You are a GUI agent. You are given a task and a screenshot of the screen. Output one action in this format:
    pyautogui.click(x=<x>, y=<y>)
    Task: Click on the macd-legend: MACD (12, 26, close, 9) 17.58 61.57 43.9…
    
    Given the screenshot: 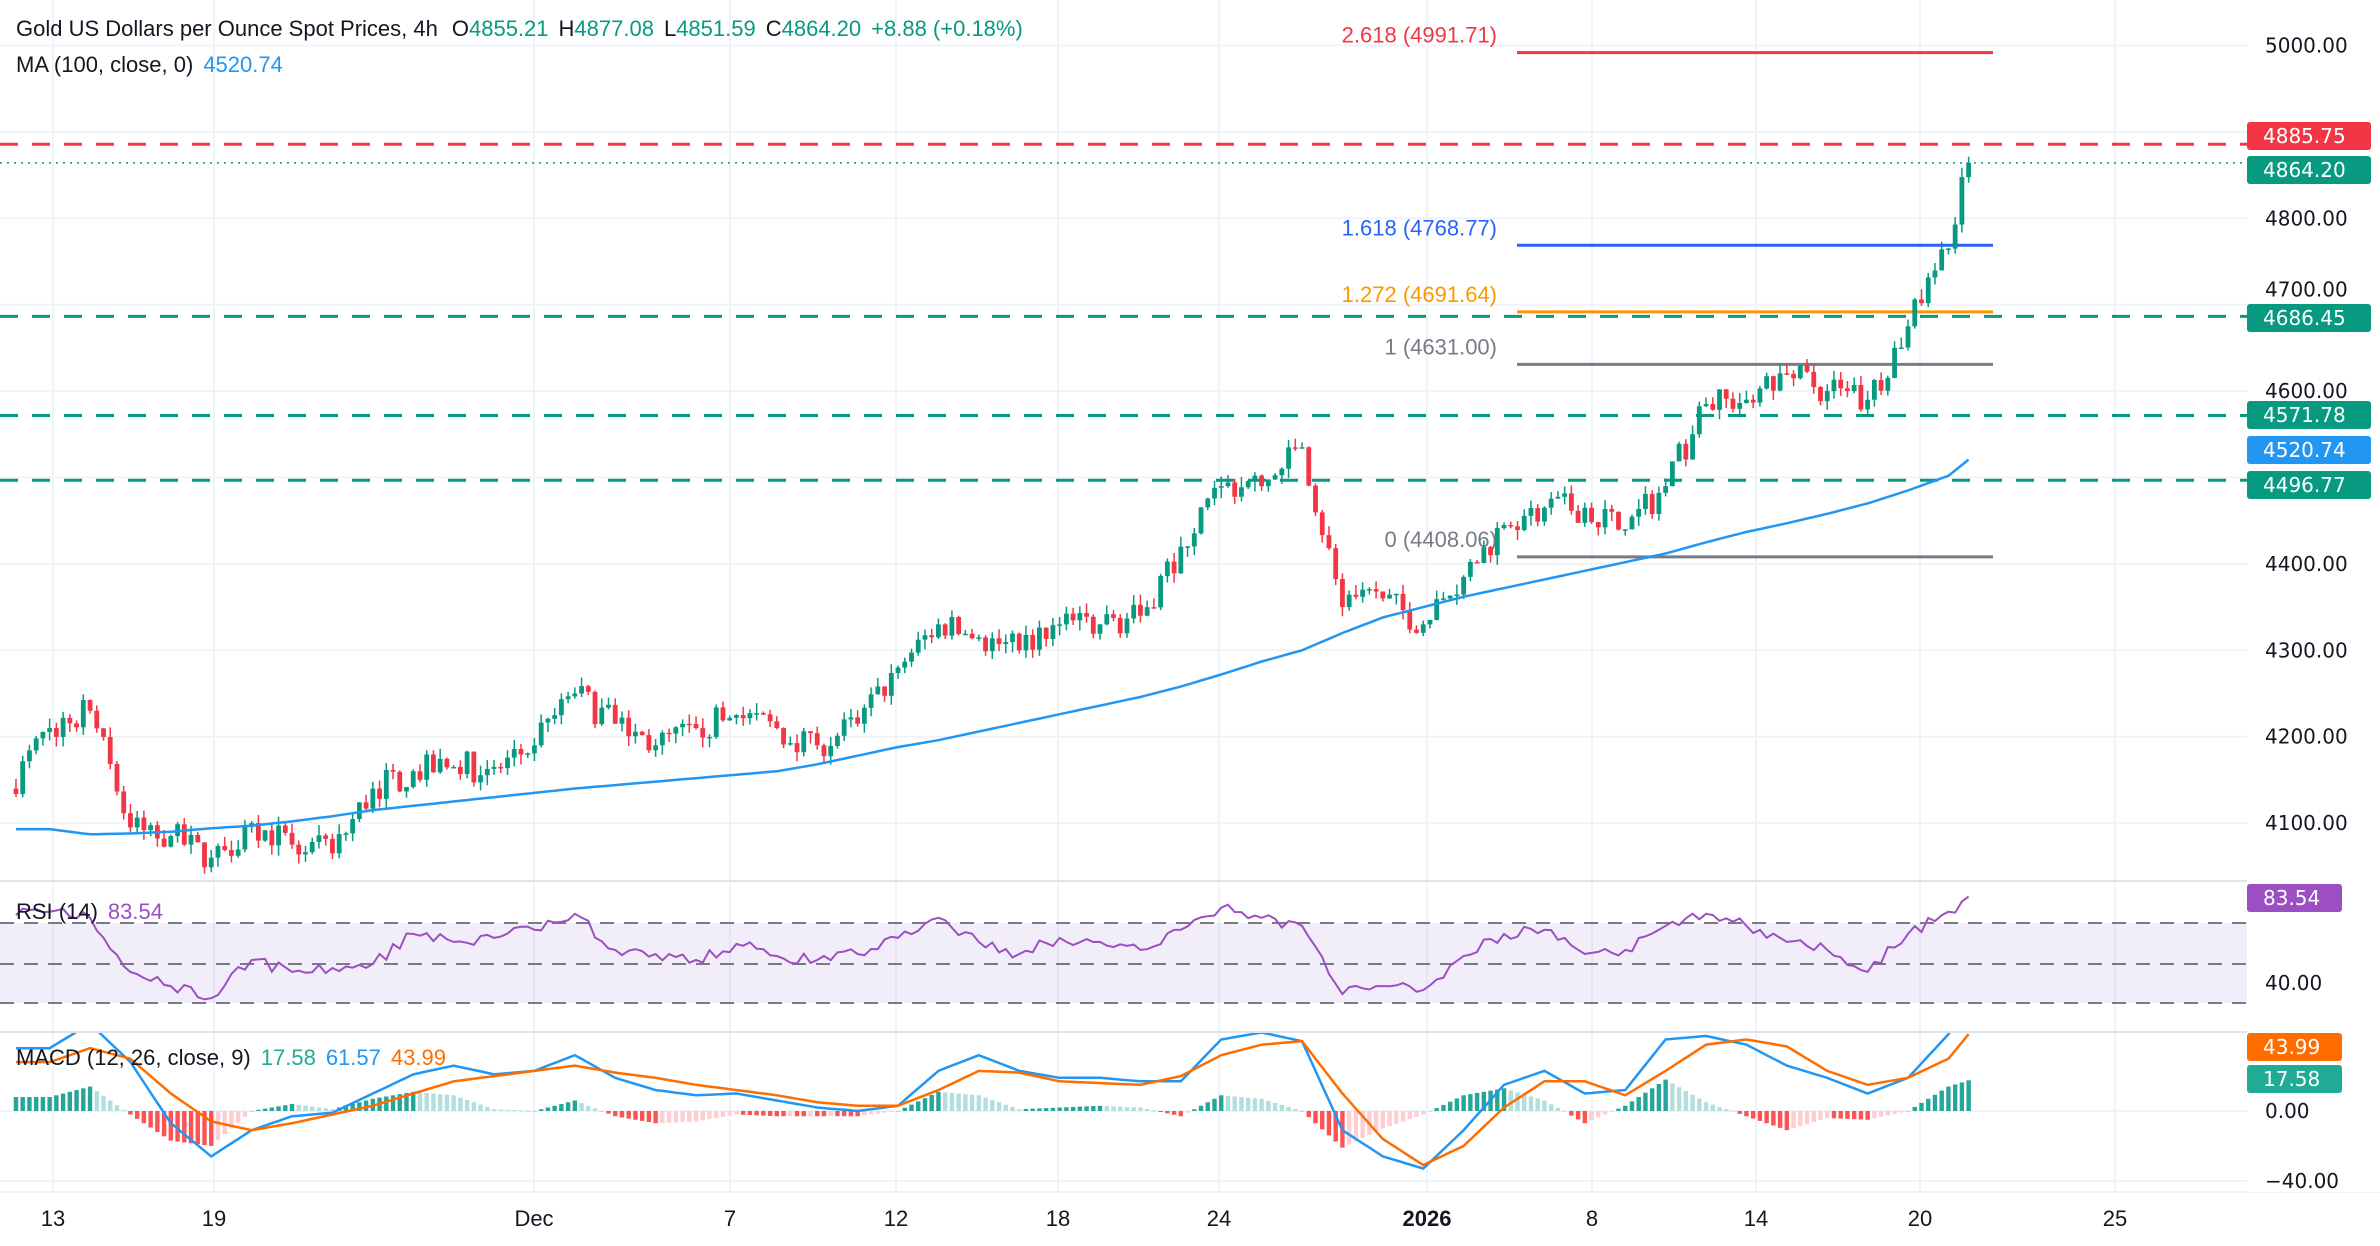 What is the action you would take?
    pyautogui.click(x=231, y=1058)
    